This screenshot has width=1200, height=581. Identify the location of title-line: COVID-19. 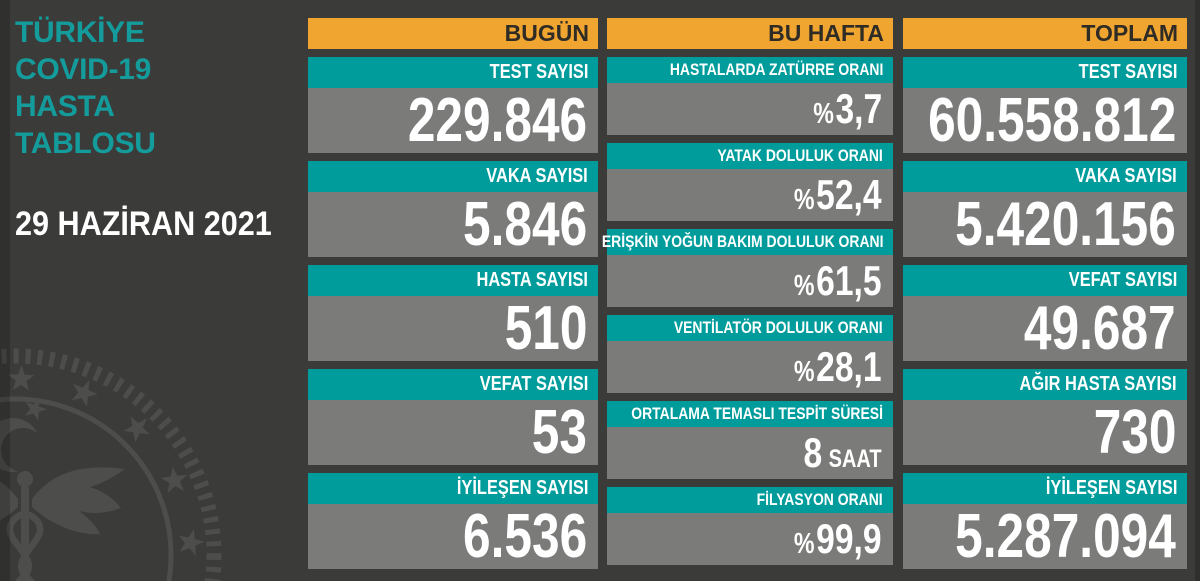
(83, 69).